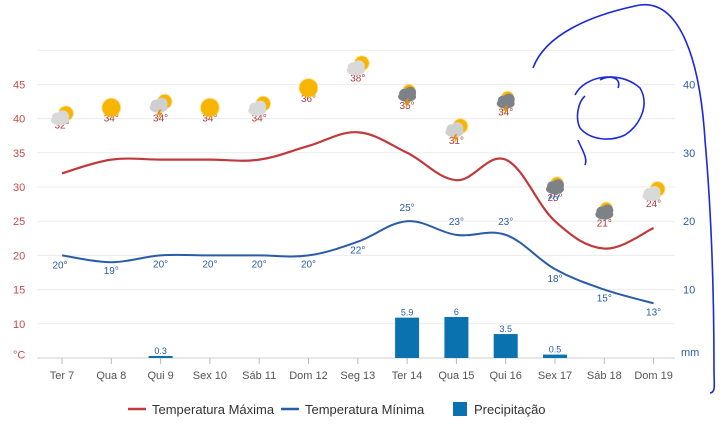 The width and height of the screenshot is (725, 428). I want to click on x-tick-label: Sáb 11, so click(259, 376).